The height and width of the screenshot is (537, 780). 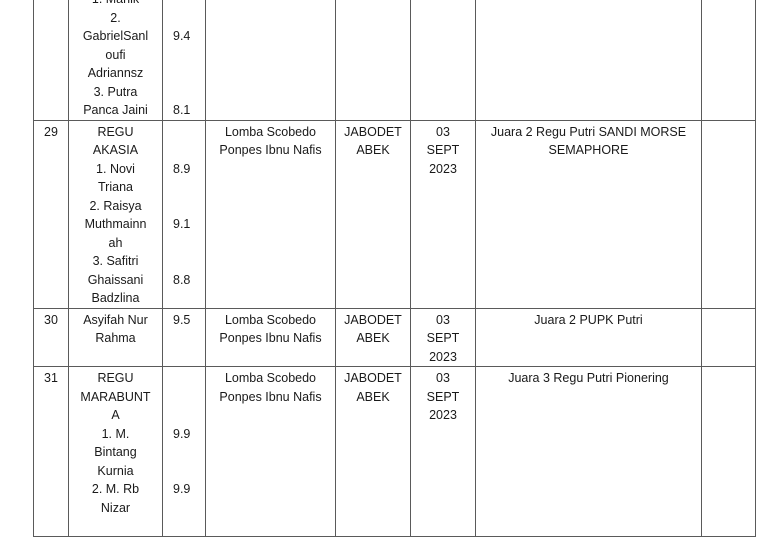 What do you see at coordinates (182, 279) in the screenshot?
I see `score-line: 8.8` at bounding box center [182, 279].